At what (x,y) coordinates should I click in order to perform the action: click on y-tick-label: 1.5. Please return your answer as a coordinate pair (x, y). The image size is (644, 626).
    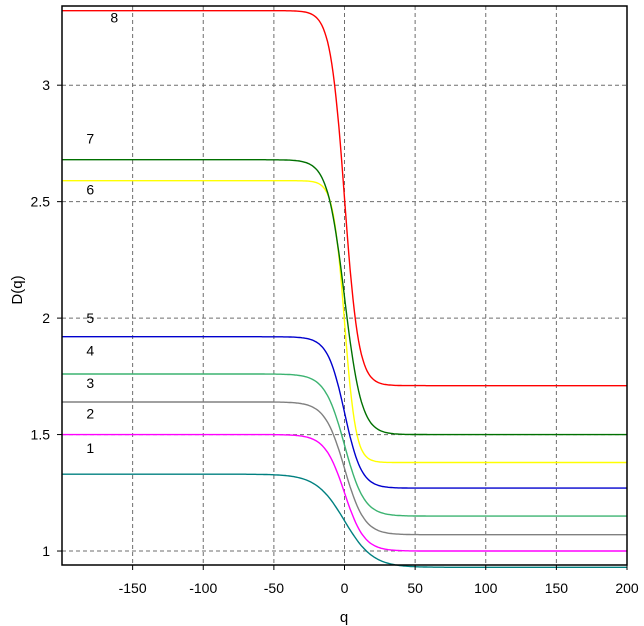
    Looking at the image, I should click on (41, 435).